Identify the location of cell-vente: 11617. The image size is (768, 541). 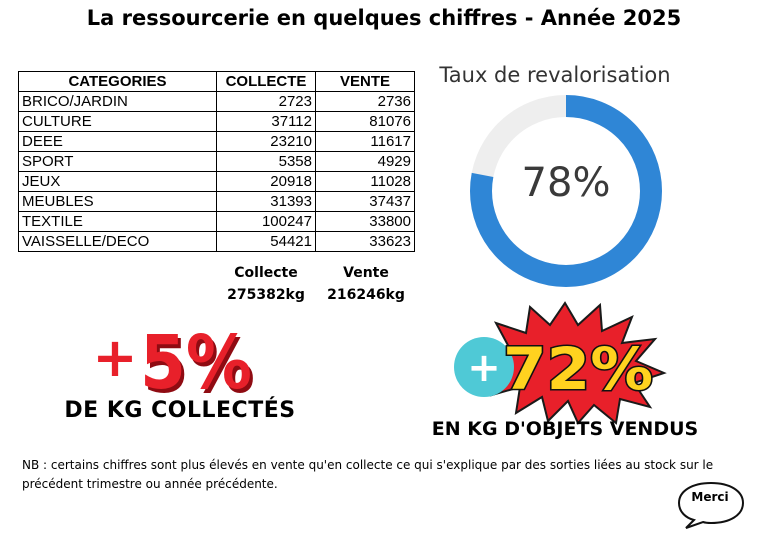
(365, 141).